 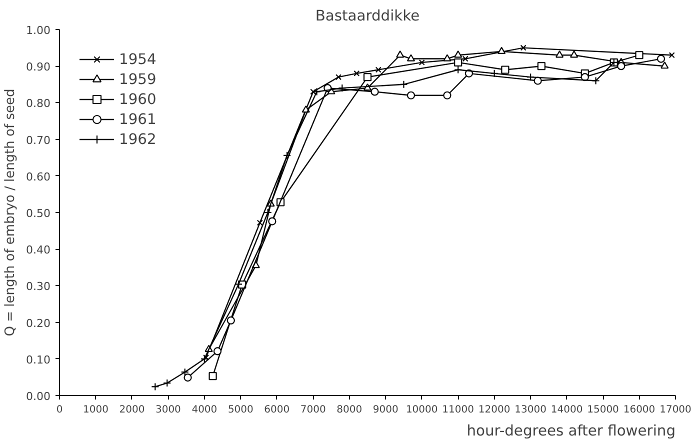 What do you see at coordinates (137, 119) in the screenshot?
I see `legend-label: 1961` at bounding box center [137, 119].